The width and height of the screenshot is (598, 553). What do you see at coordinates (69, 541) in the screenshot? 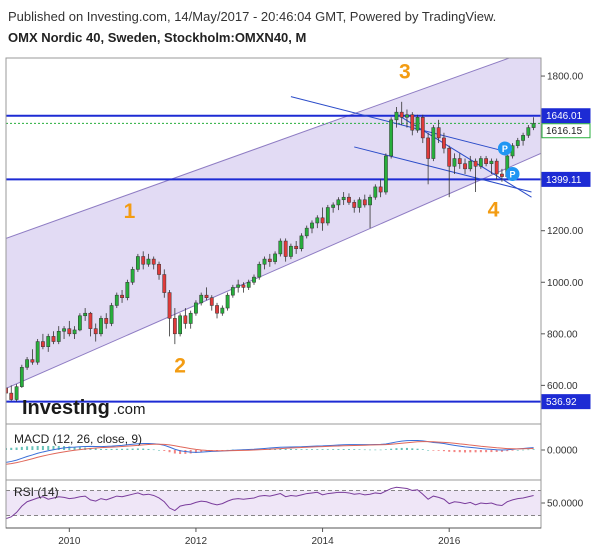
I see `time-tick-label: 2010` at bounding box center [69, 541].